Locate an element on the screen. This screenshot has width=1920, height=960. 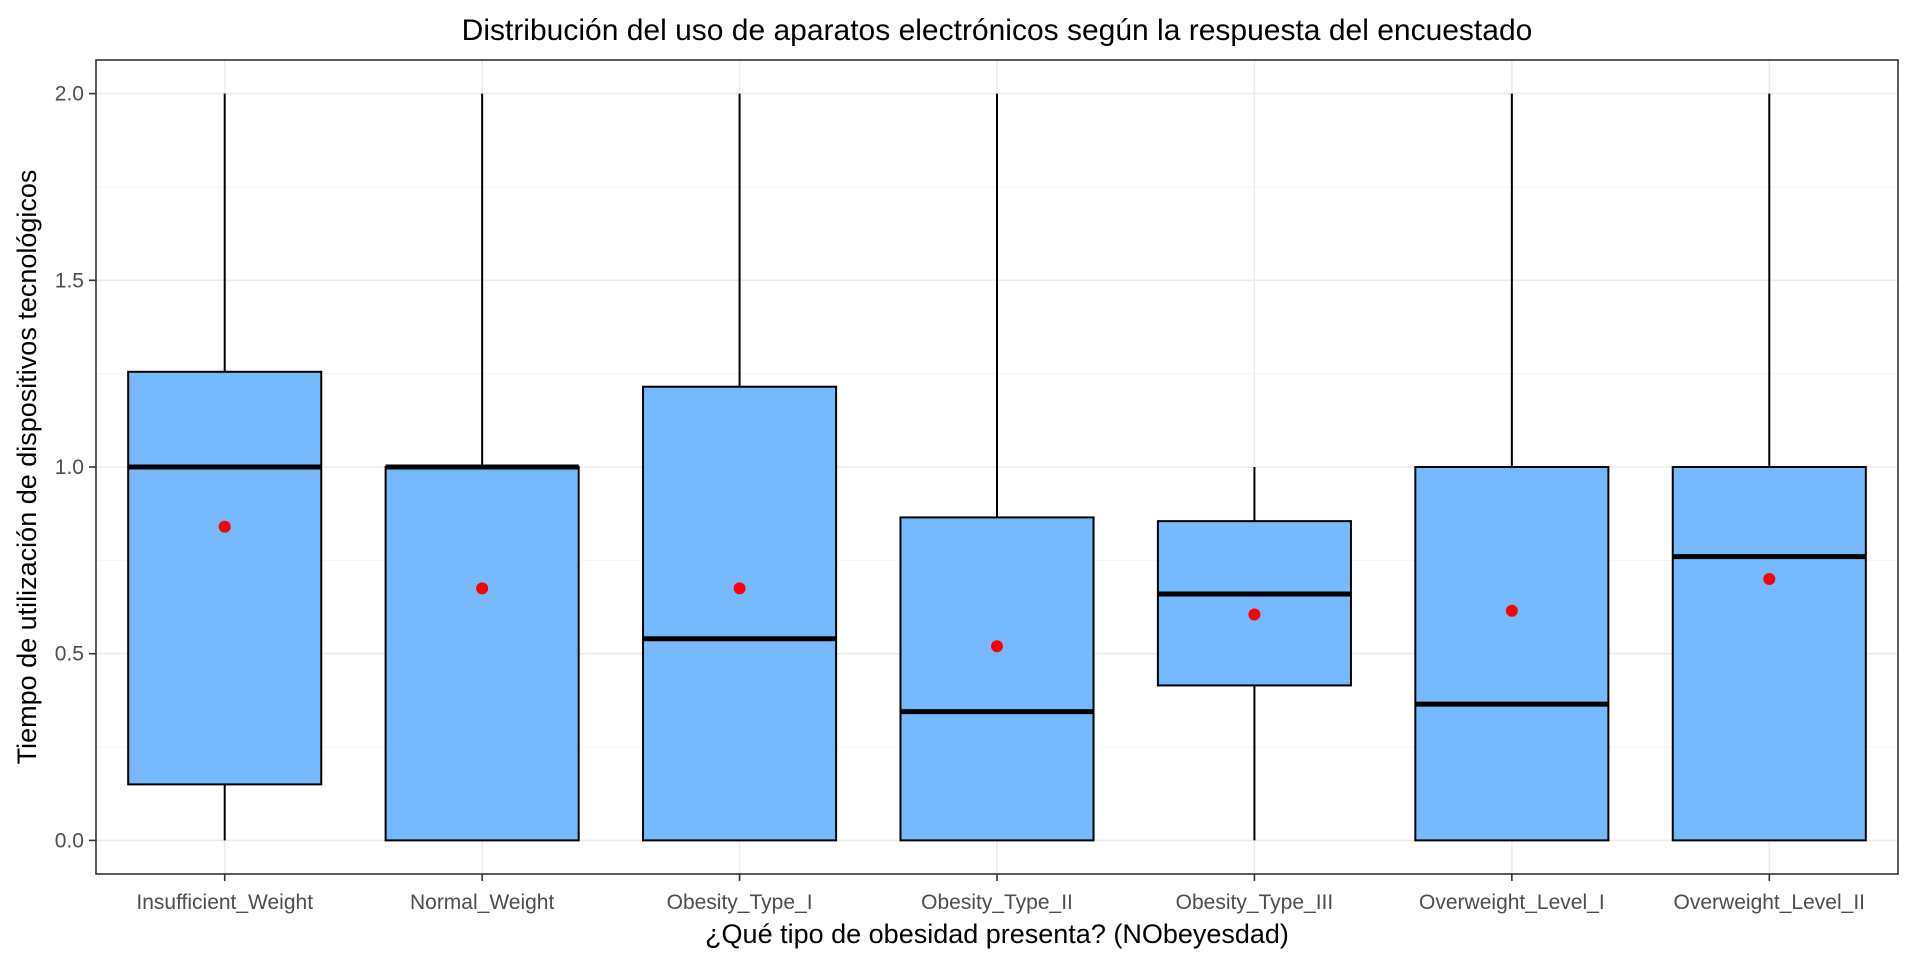
x-tick-label: Normal_Weight is located at coordinates (482, 902).